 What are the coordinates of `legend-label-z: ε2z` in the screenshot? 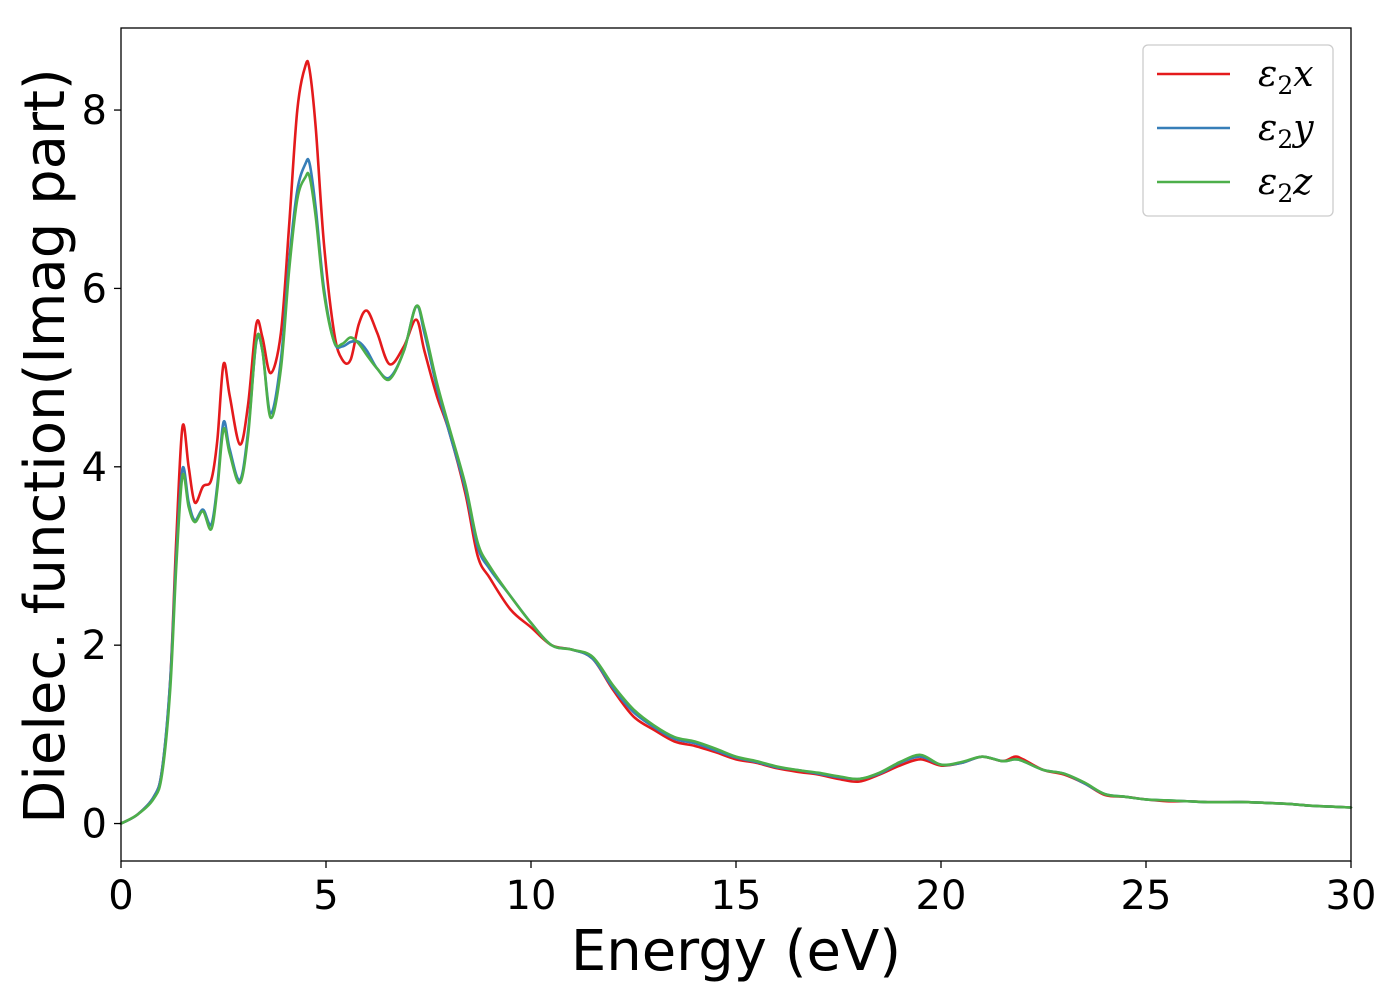 It's located at (1285, 185).